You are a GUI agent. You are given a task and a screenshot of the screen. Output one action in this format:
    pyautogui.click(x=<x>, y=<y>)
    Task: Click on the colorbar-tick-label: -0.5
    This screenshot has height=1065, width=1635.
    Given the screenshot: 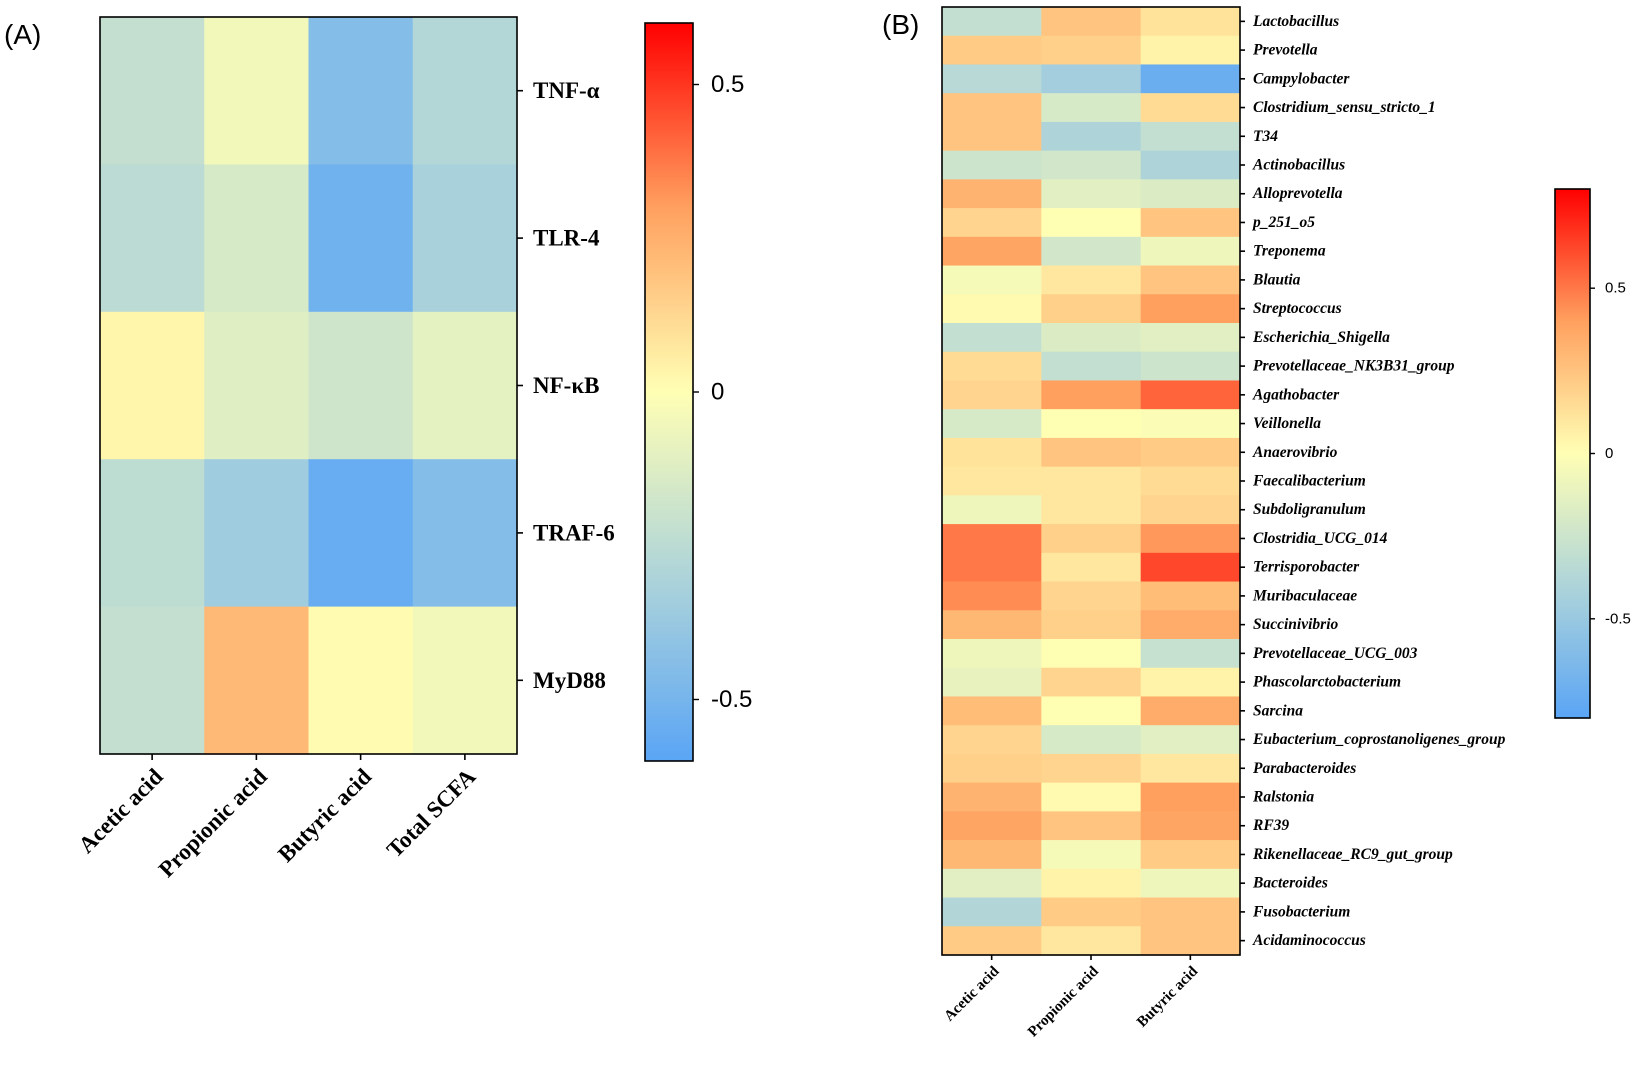 What is the action you would take?
    pyautogui.click(x=1618, y=618)
    